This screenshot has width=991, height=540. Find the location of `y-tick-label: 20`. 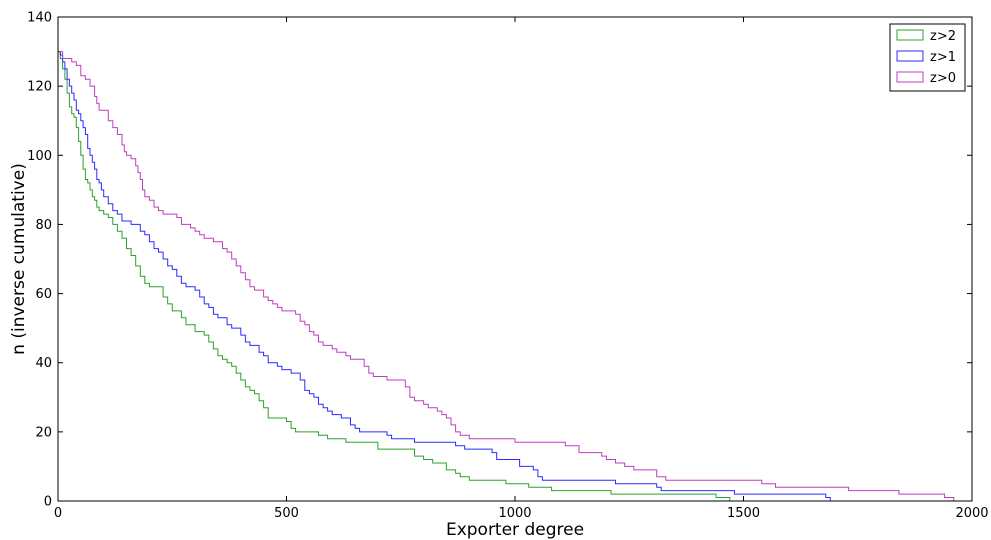

y-tick-label: 20 is located at coordinates (43, 432).